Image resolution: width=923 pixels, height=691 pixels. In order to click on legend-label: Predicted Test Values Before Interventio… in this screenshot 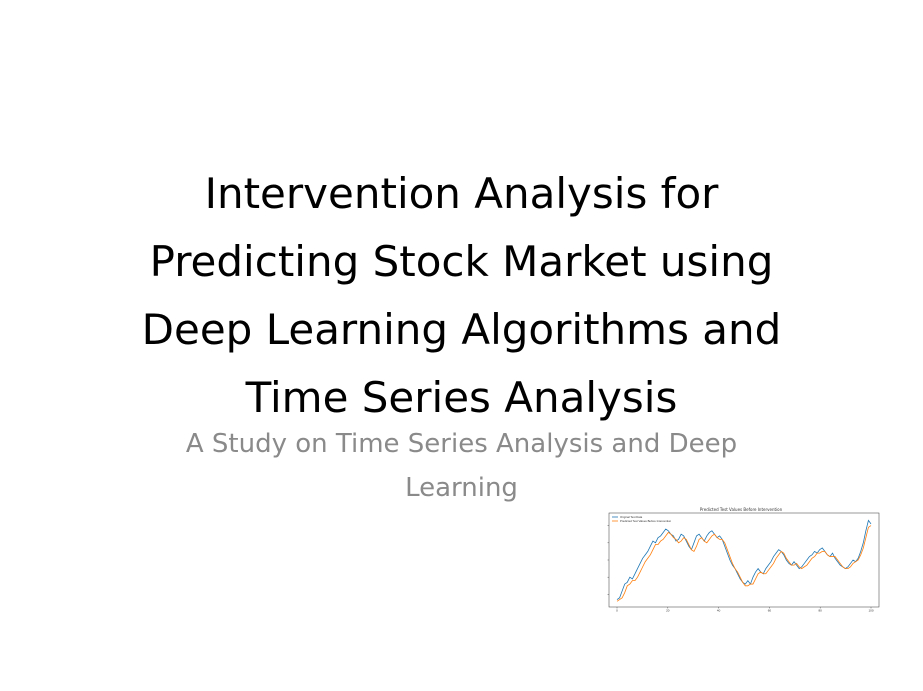, I will do `click(646, 521)`.